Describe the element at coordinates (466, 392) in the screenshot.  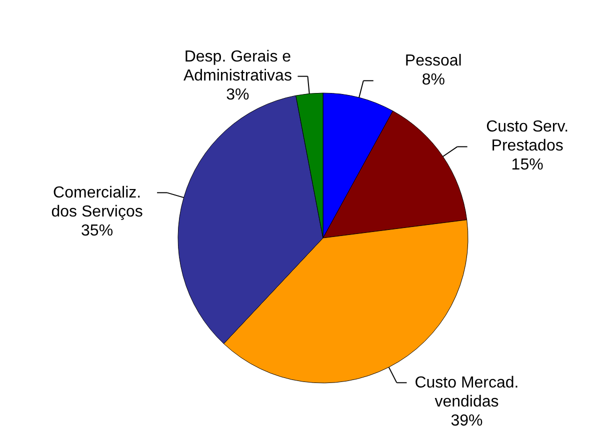
I see `legend-label: Custo Mercad. vendidas` at that location.